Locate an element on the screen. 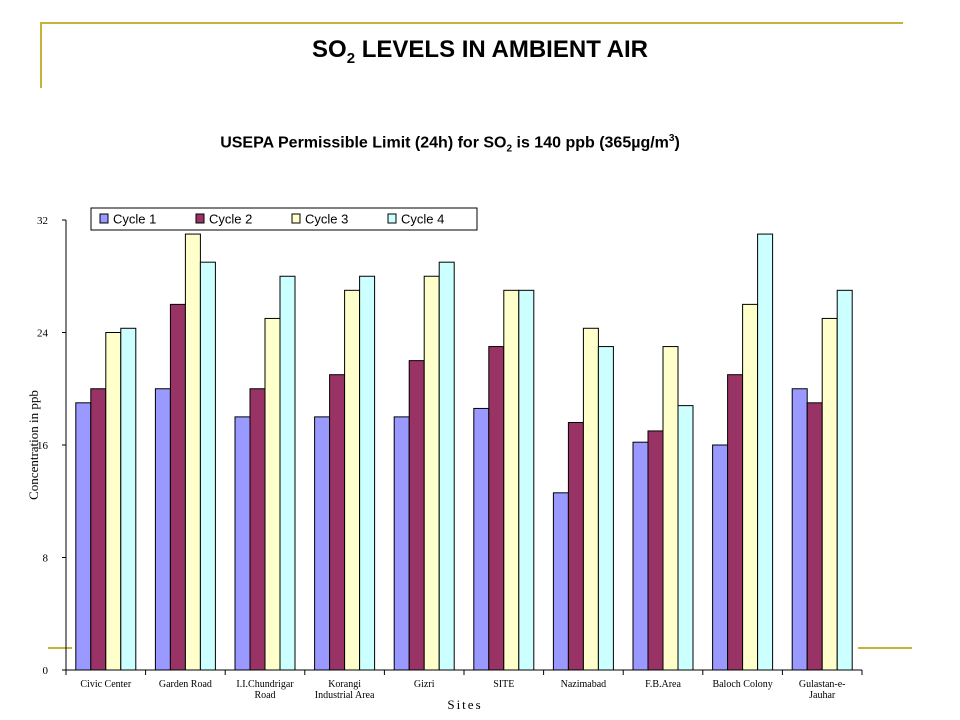 This screenshot has height=720, width=960. title-text-so: SO is located at coordinates (329, 49).